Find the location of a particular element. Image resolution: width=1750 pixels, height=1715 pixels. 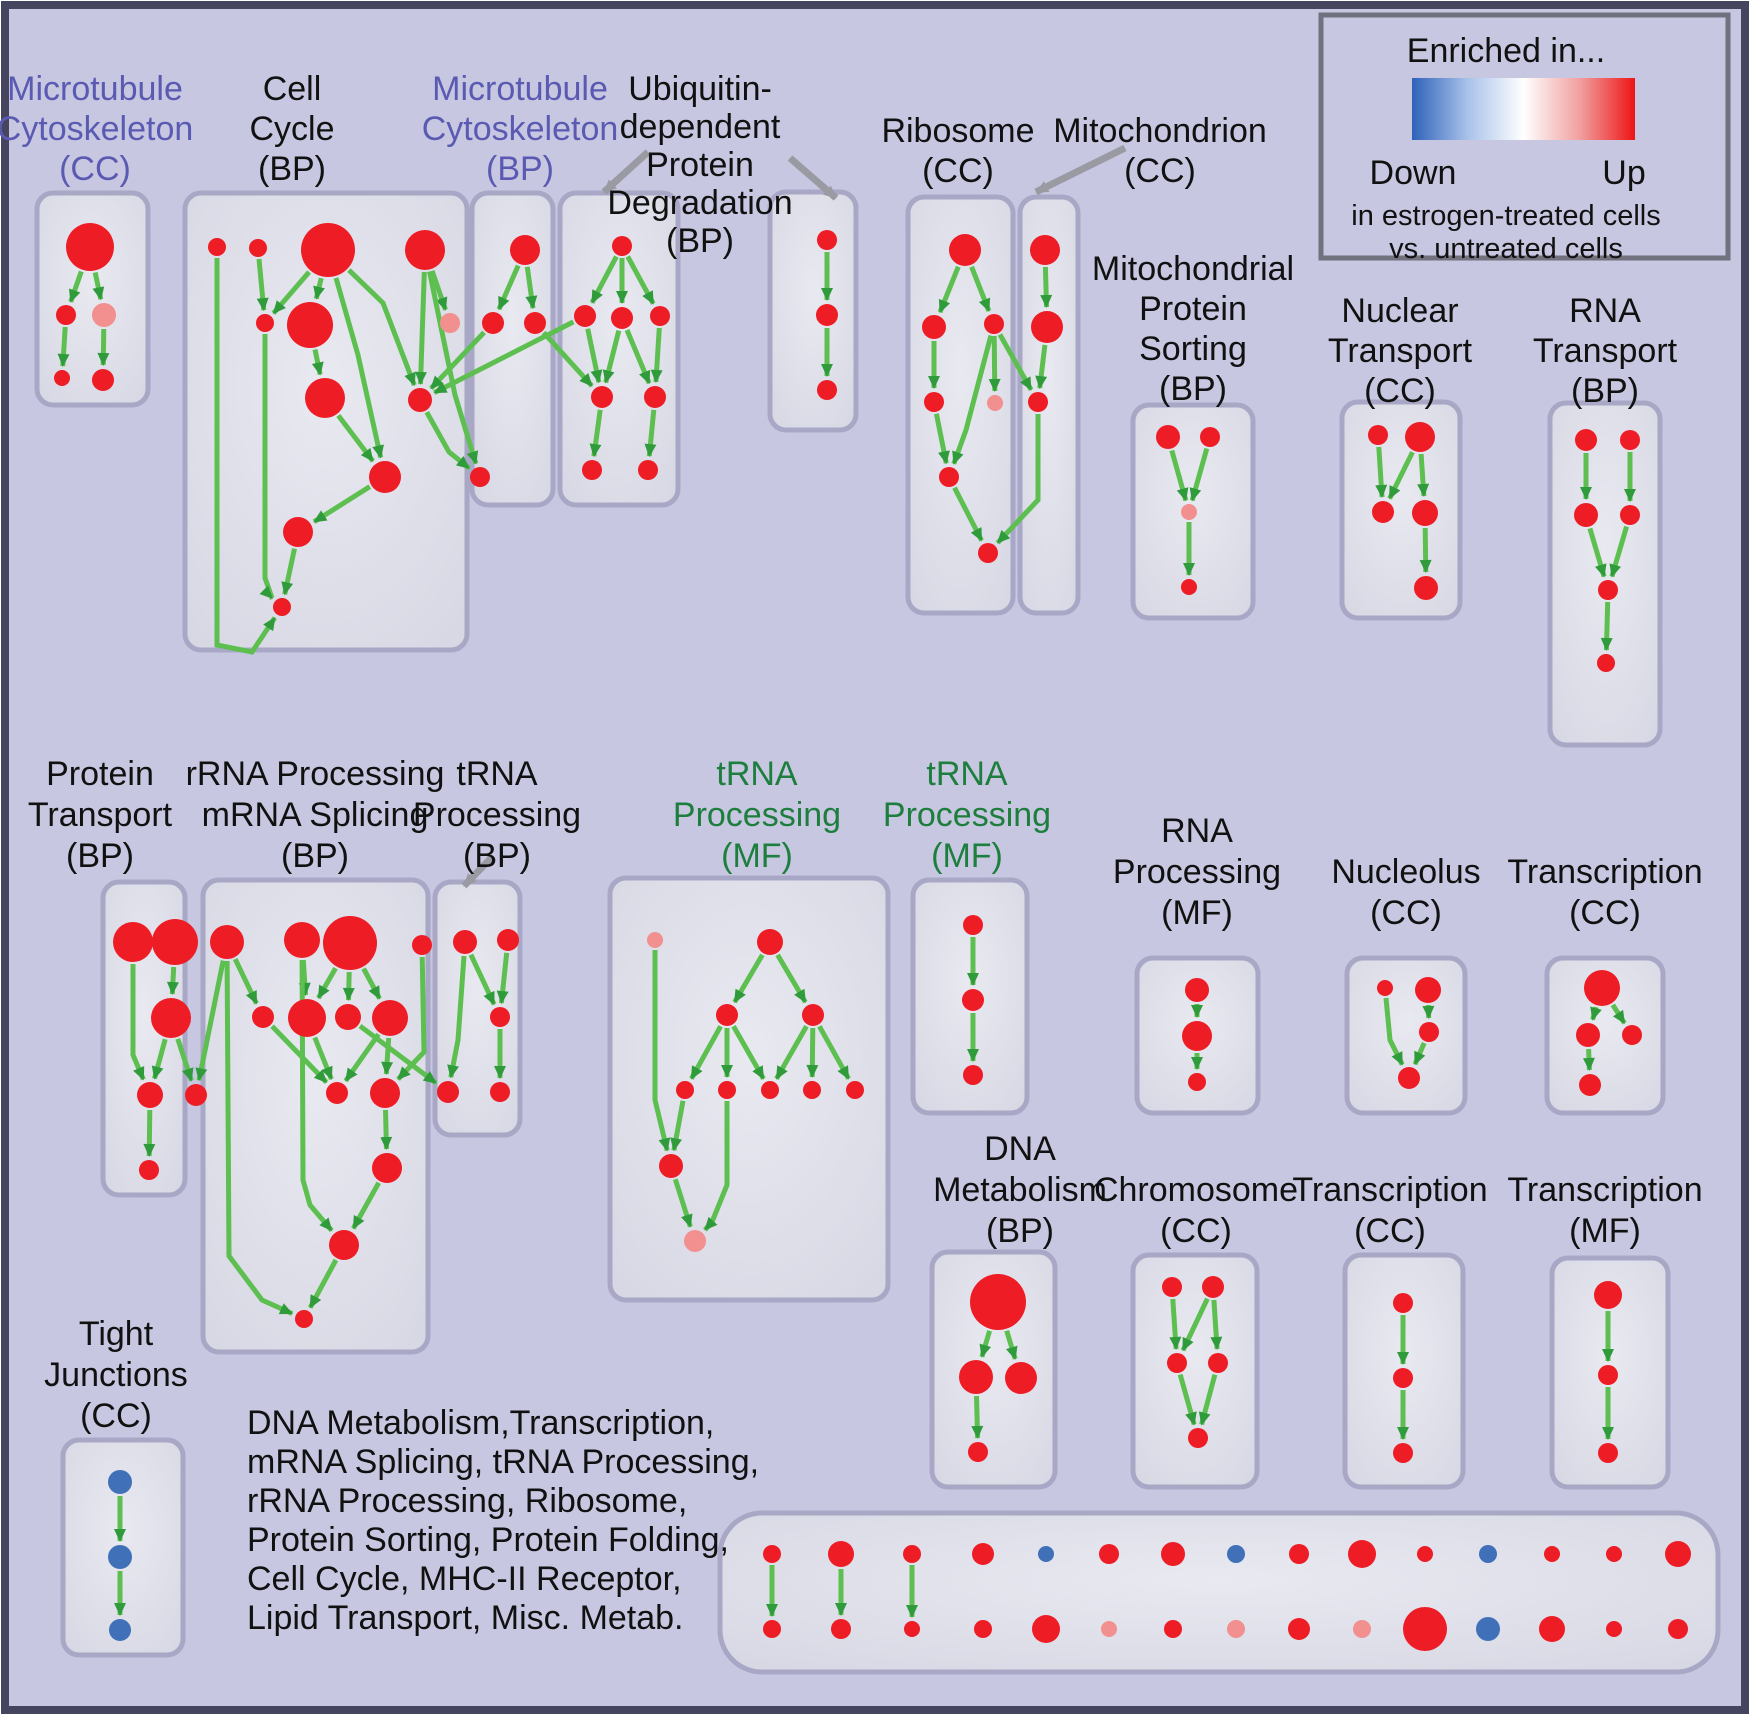

go-term-node-i5 is located at coordinates (1426, 588).